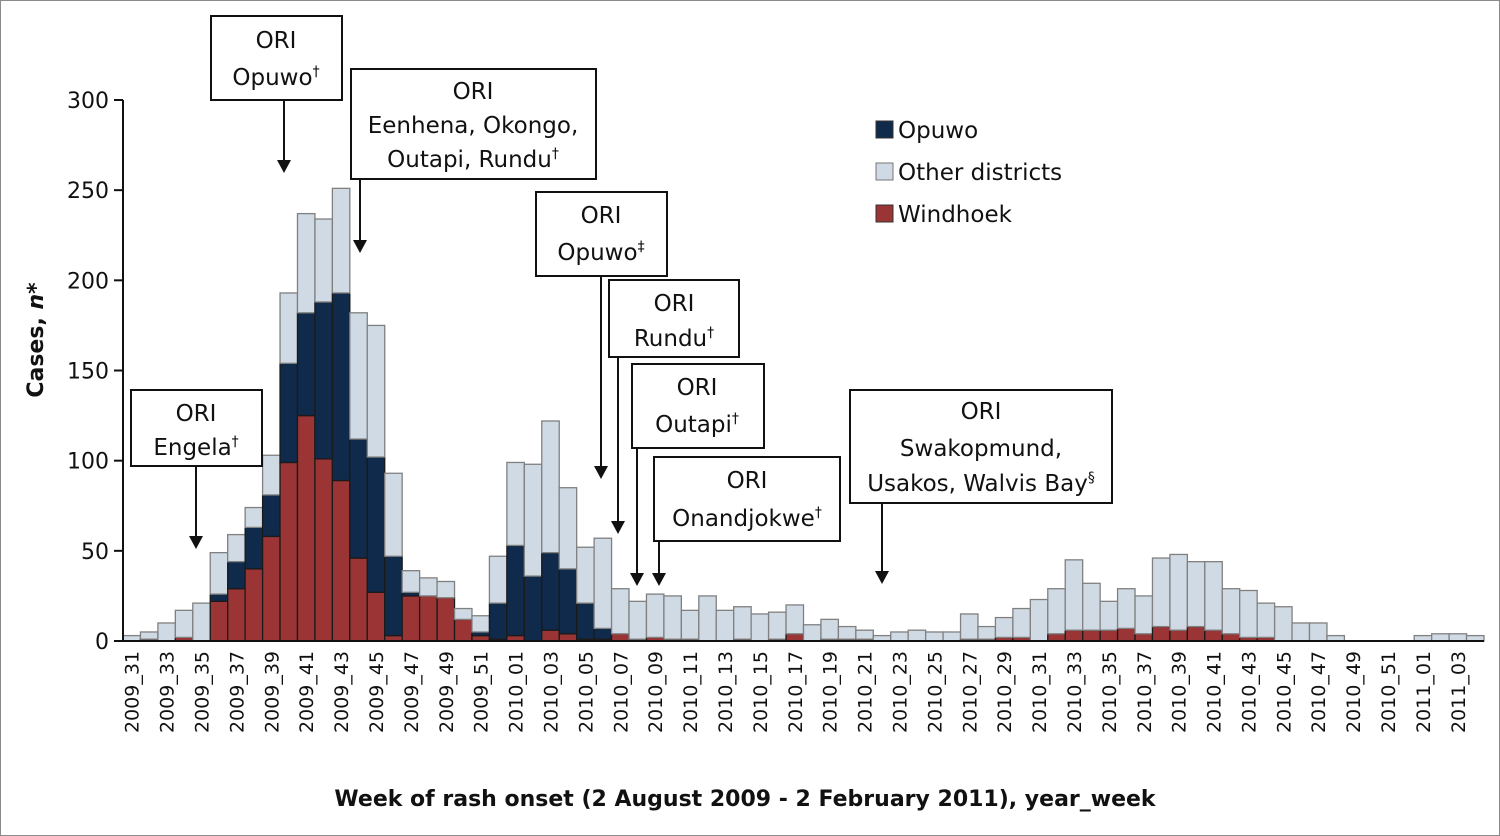 This screenshot has width=1500, height=836. What do you see at coordinates (1424, 692) in the screenshot?
I see `x-tick-label: 2011_01` at bounding box center [1424, 692].